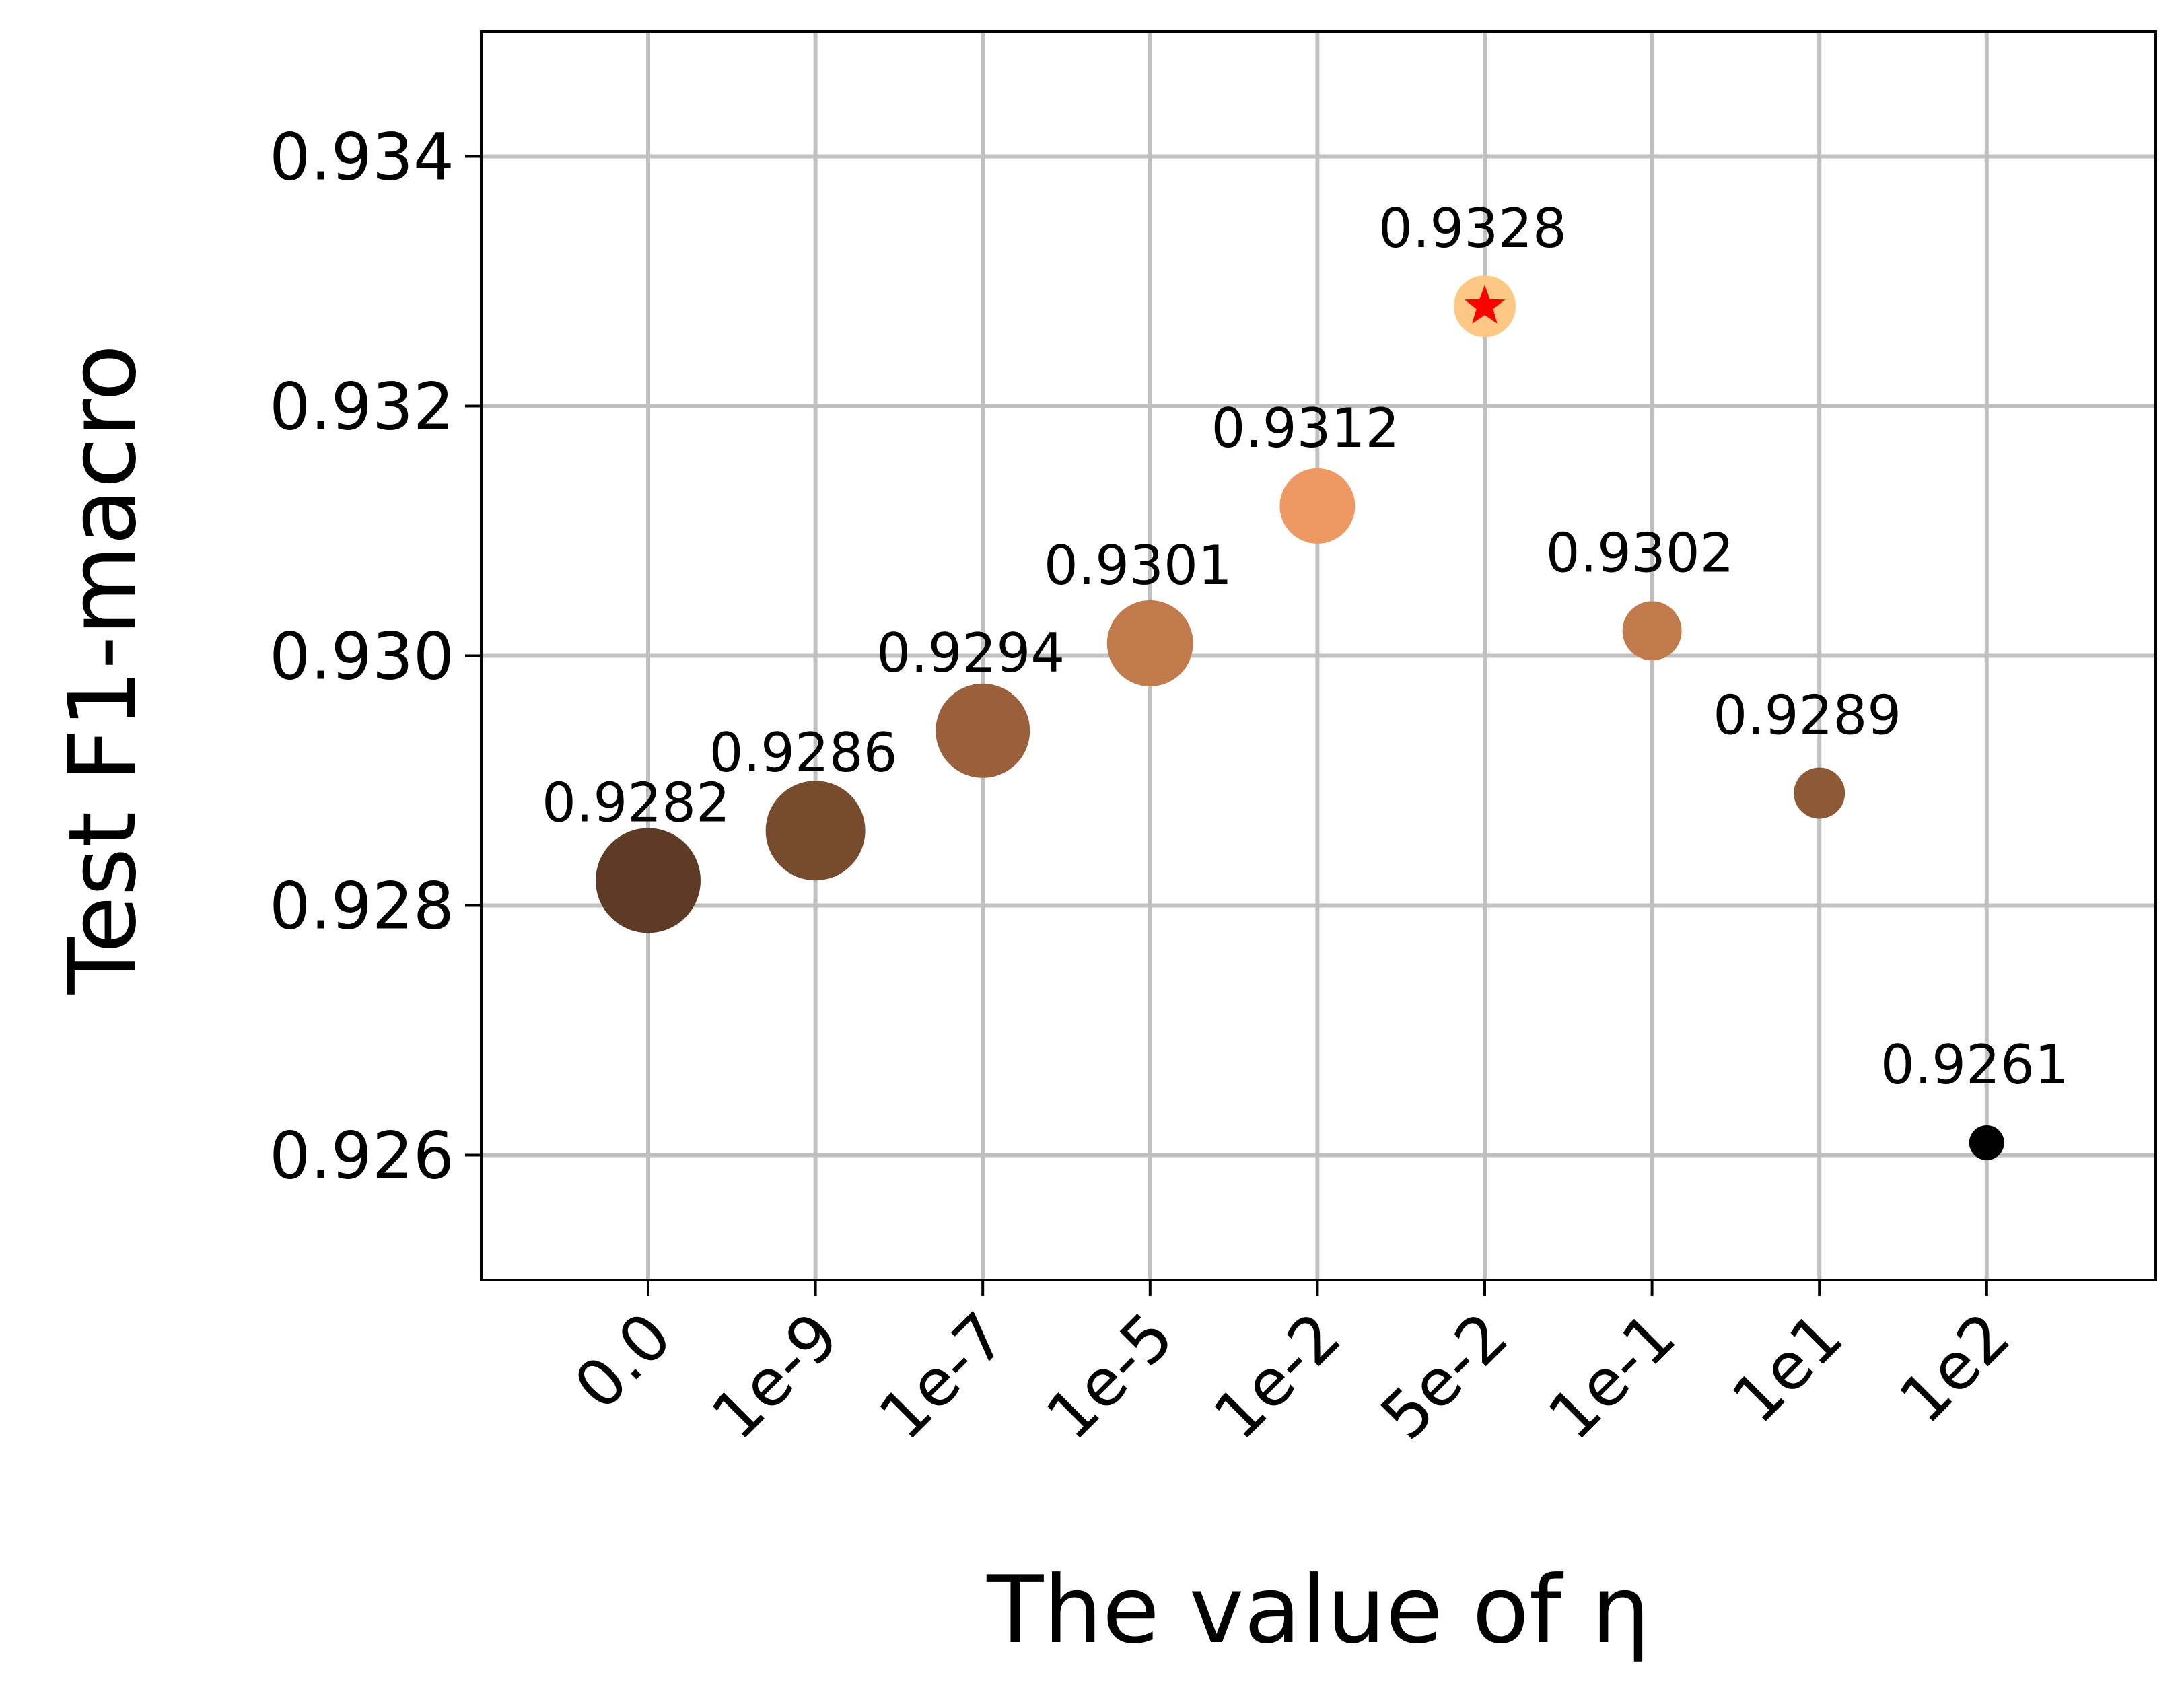 Image resolution: width=2182 pixels, height=1708 pixels. Describe the element at coordinates (361, 657) in the screenshot. I see `y-tick-label: 0.930` at that location.